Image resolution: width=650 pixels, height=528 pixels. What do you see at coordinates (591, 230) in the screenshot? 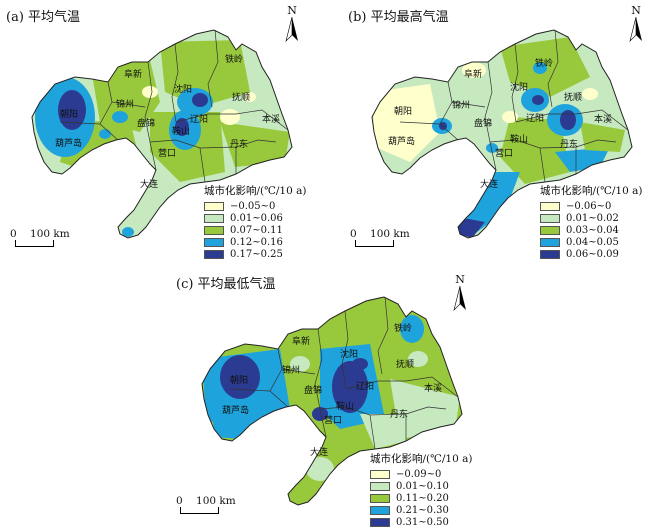
I see `legend-row: 0.03~0.04` at bounding box center [591, 230].